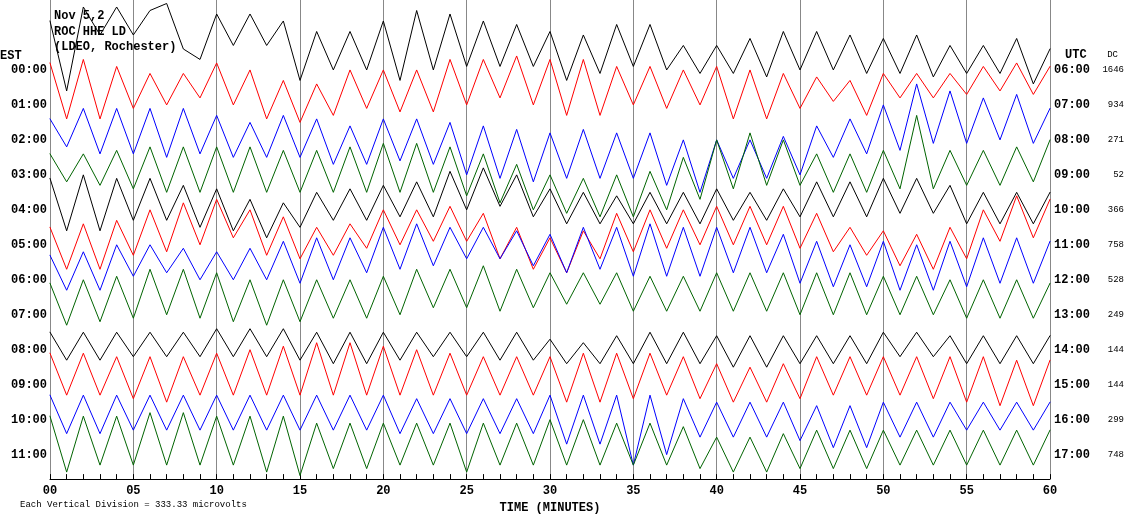  Describe the element at coordinates (1072, 279) in the screenshot. I see `y2-tick-label: 12:00` at that location.